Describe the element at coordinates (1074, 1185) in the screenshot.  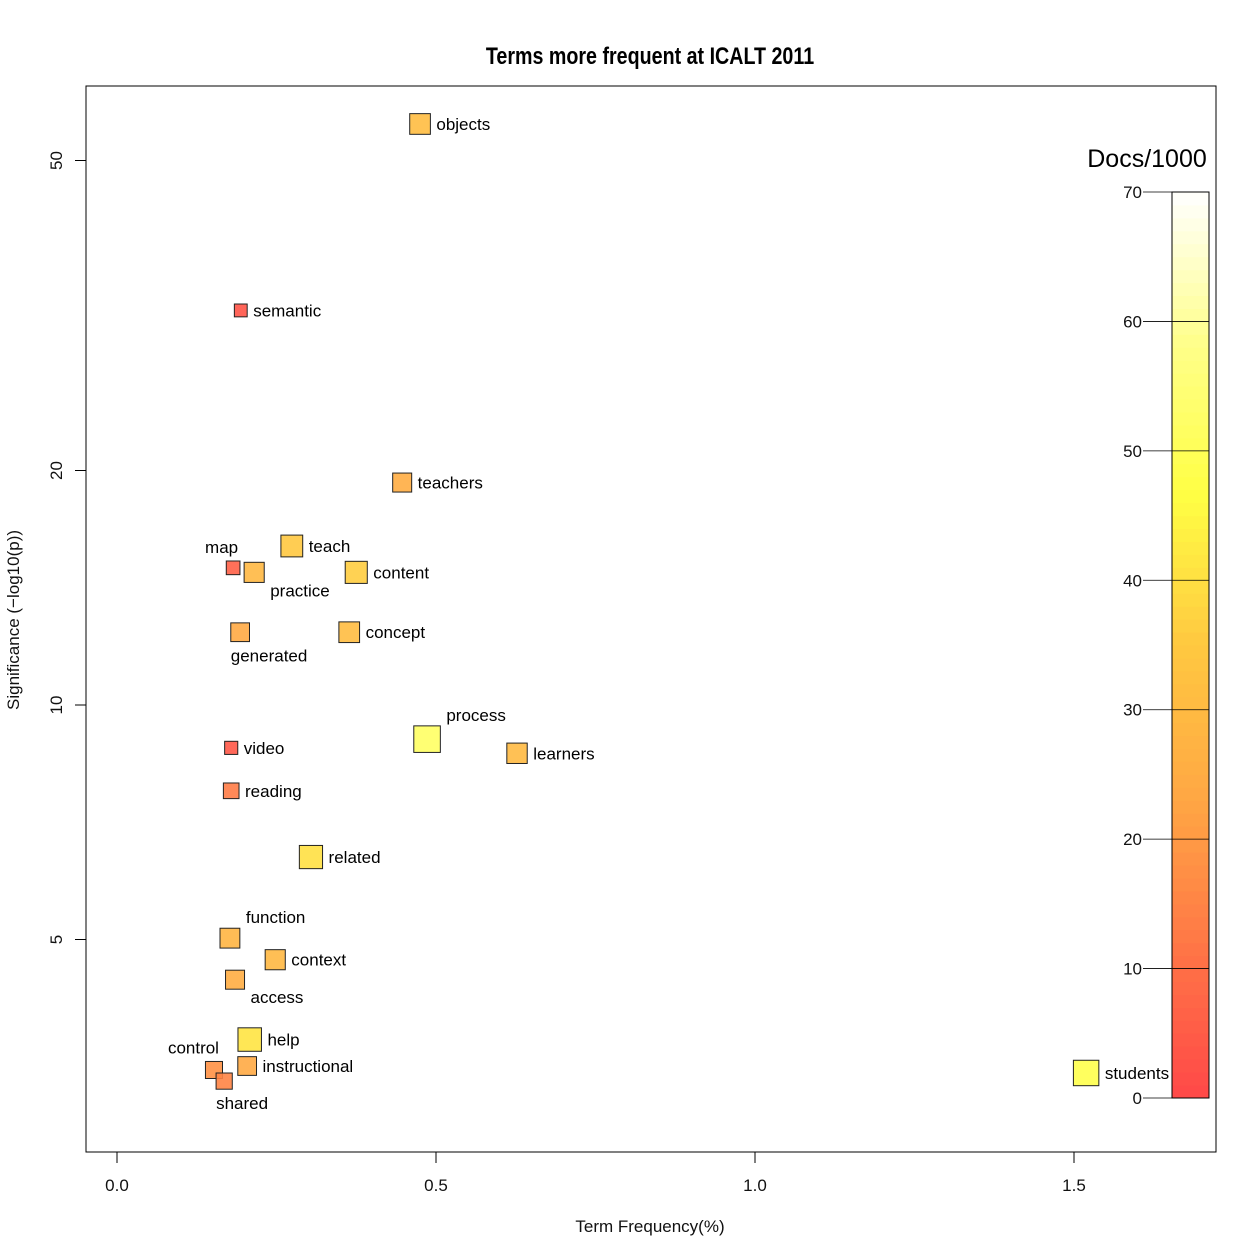
I see `x-tick-label: 1.5` at that location.